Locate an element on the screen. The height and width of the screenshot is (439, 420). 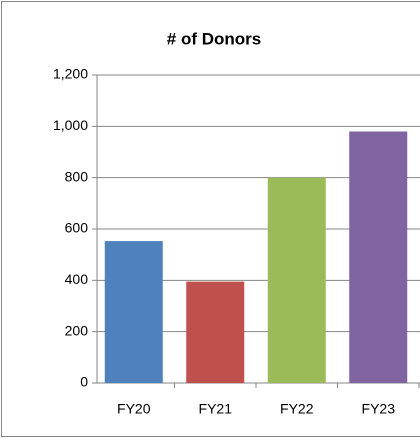
chart-title: # of Donors is located at coordinates (214, 38).